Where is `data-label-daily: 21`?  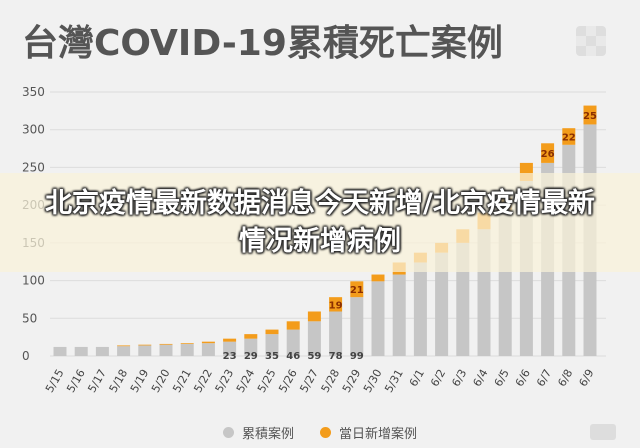 data-label-daily: 21 is located at coordinates (357, 290).